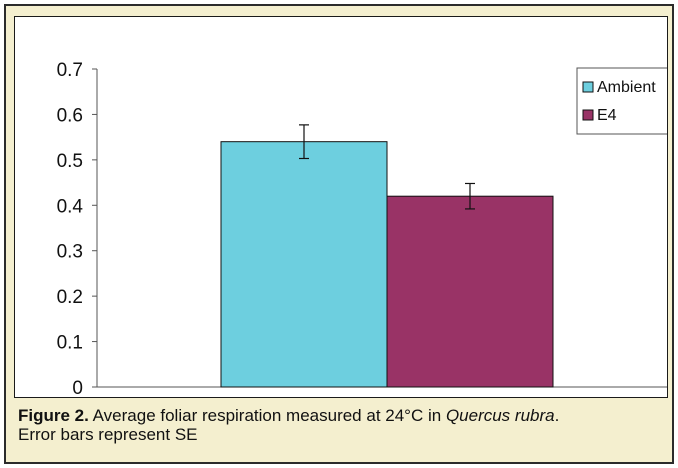  Describe the element at coordinates (626, 87) in the screenshot. I see `legend-label-ambient: Ambient` at that location.